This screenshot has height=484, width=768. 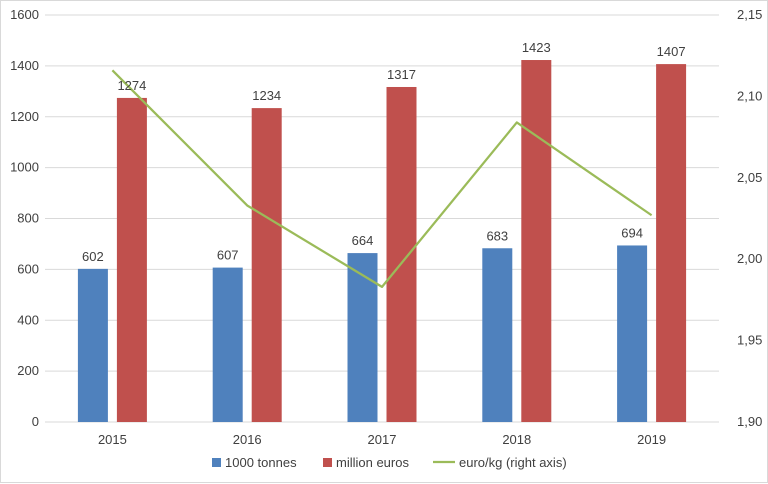 What do you see at coordinates (536, 47) in the screenshot?
I see `data-label: 1423` at bounding box center [536, 47].